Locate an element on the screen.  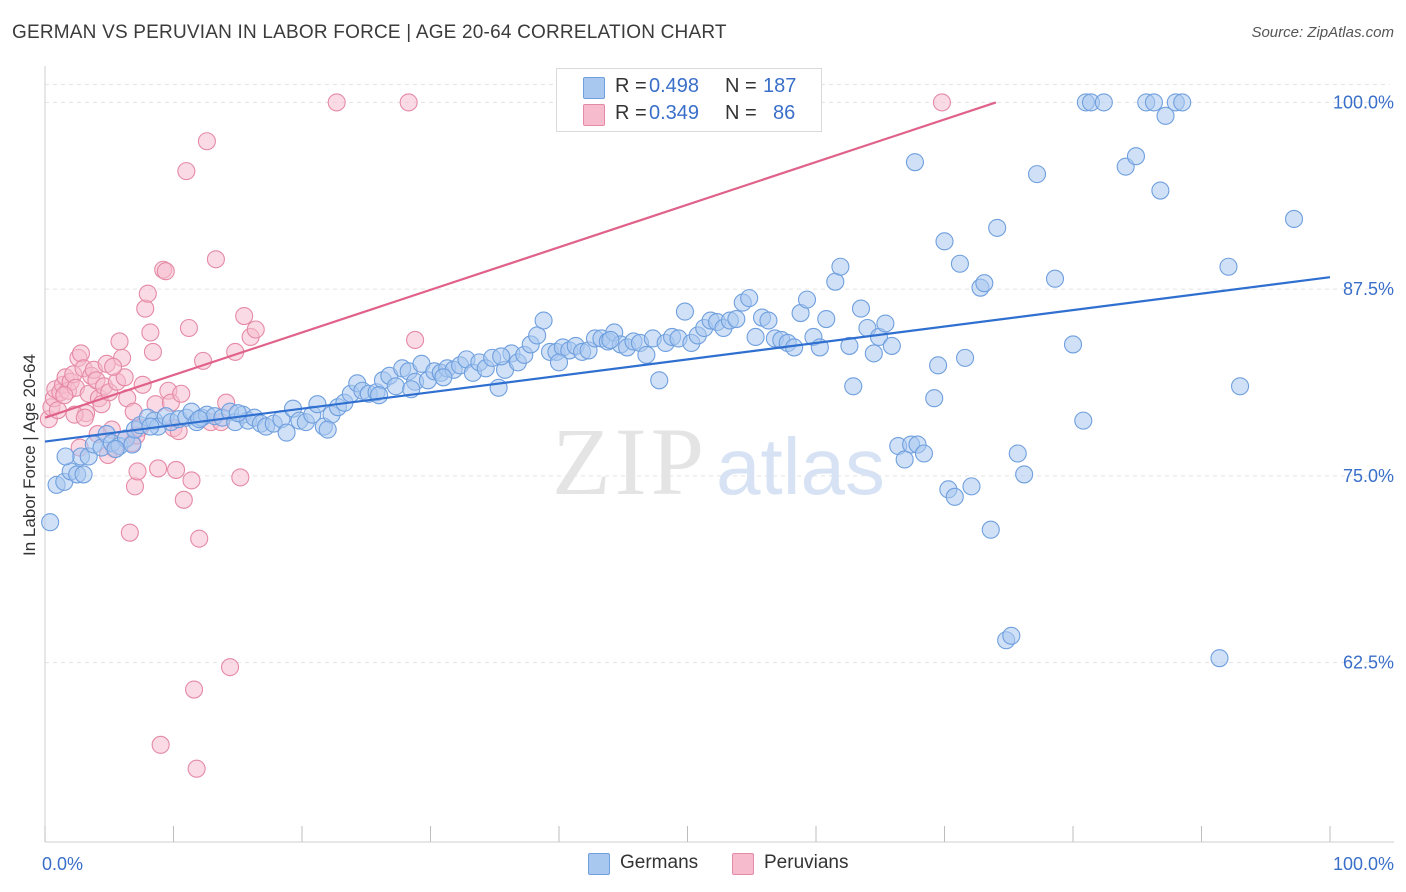
series-legend: Germans Peruvians is located at coordinates (703, 865).